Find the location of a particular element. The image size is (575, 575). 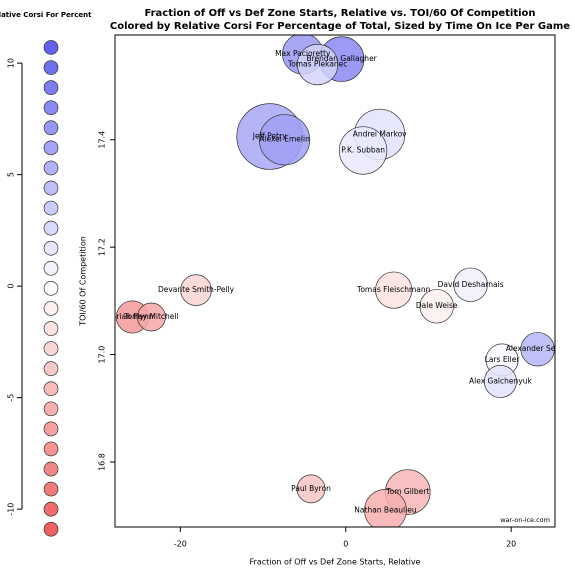

point-label: Torrey Mitchell is located at coordinates (150, 316).